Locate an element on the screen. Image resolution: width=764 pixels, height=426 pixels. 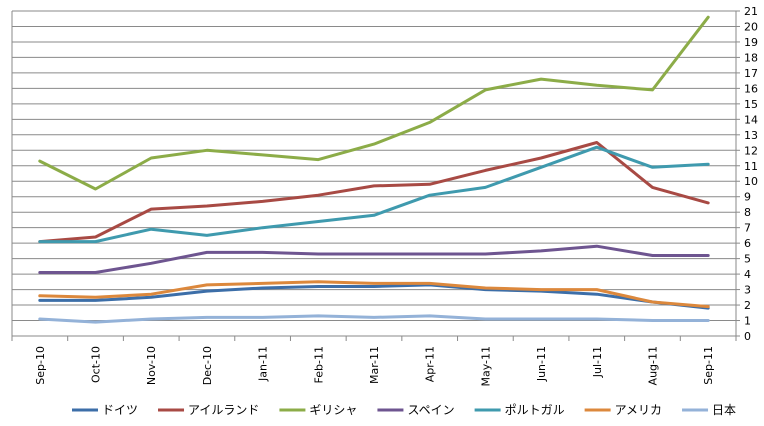
legend-item-6: 日本 is located at coordinates (709, 410).